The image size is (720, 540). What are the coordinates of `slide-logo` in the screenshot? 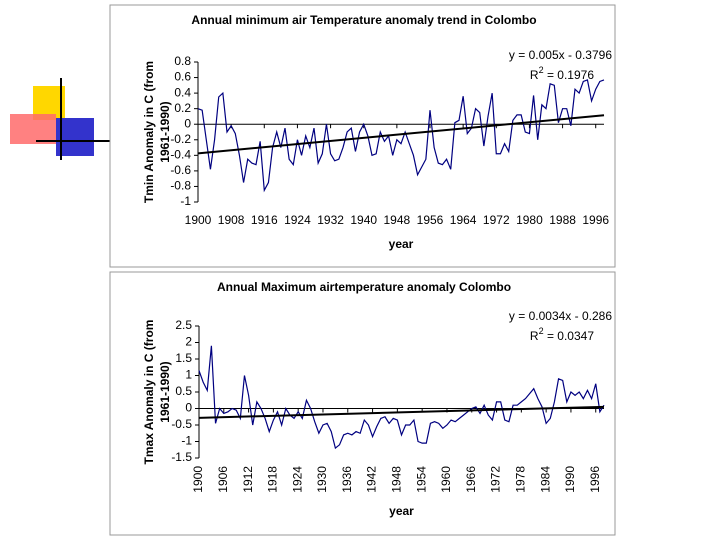 It's located at (60, 119).